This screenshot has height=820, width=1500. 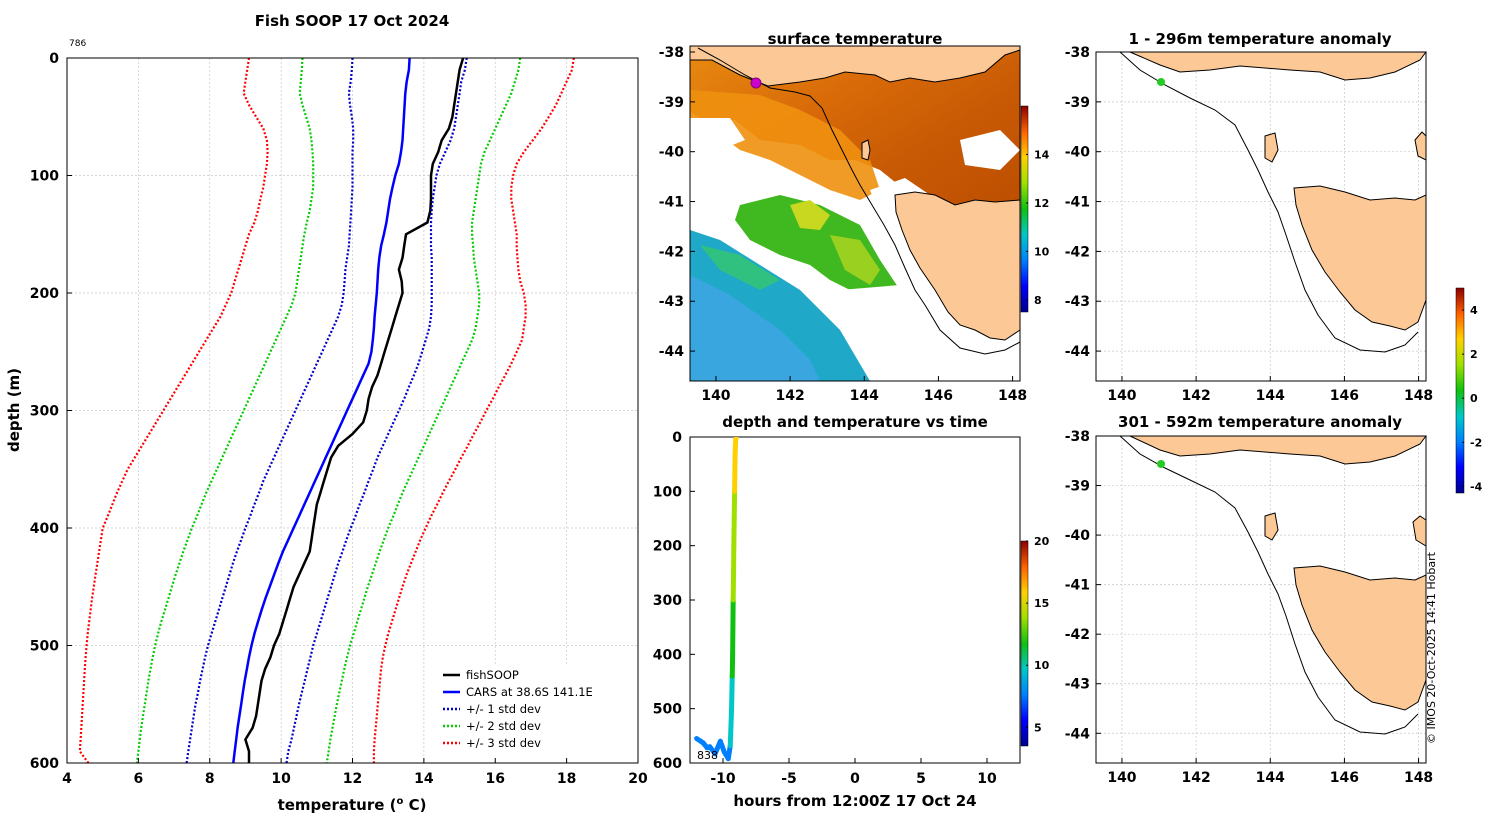 I want to click on sst-yellow-patch, so click(x=810, y=215).